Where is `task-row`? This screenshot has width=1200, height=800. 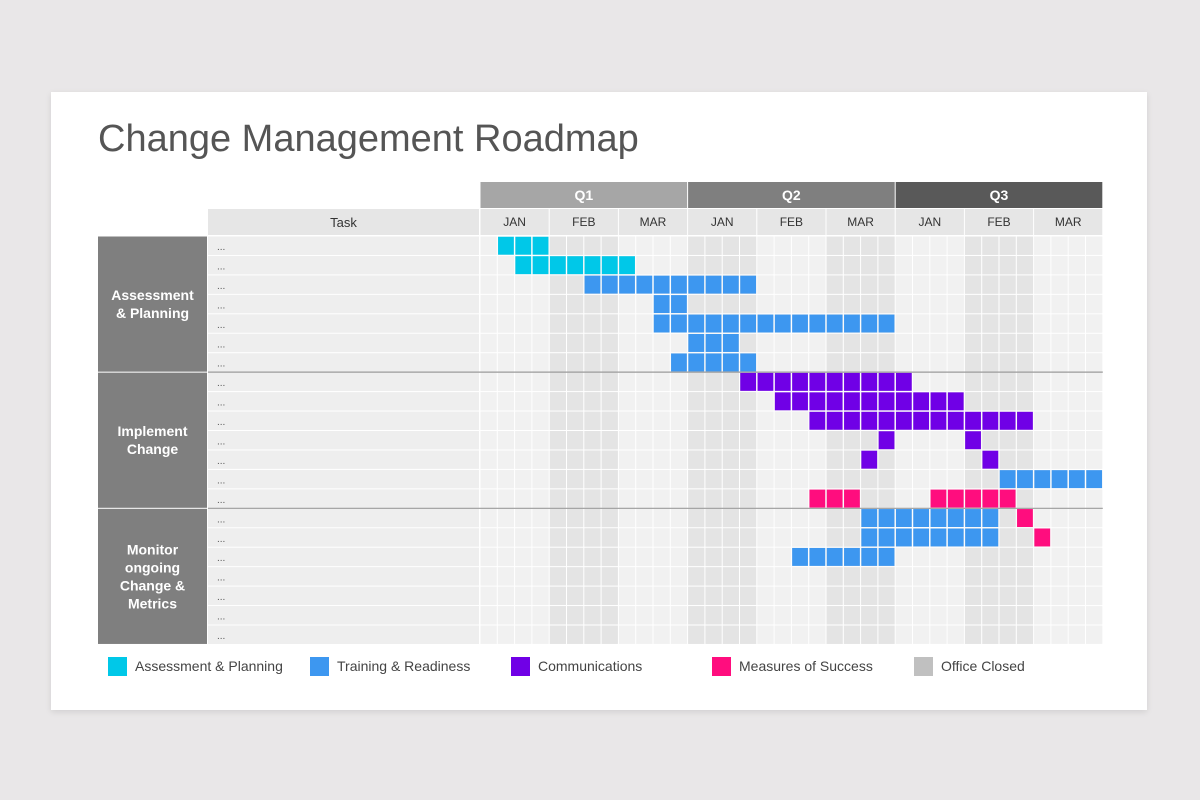 task-row is located at coordinates (343, 615).